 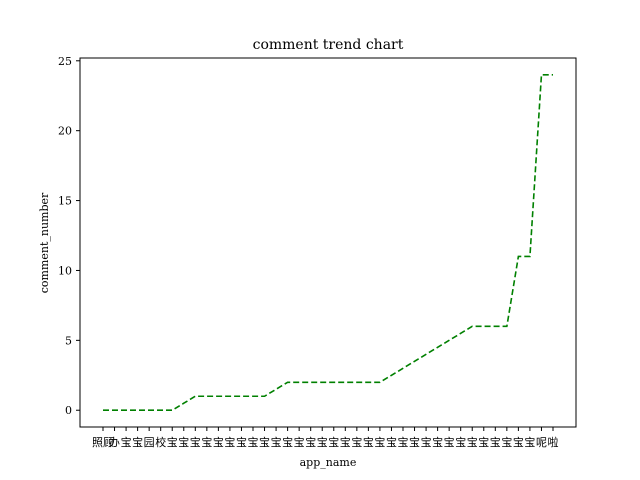 What do you see at coordinates (65, 270) in the screenshot?
I see `y-tick-label: 10` at bounding box center [65, 270].